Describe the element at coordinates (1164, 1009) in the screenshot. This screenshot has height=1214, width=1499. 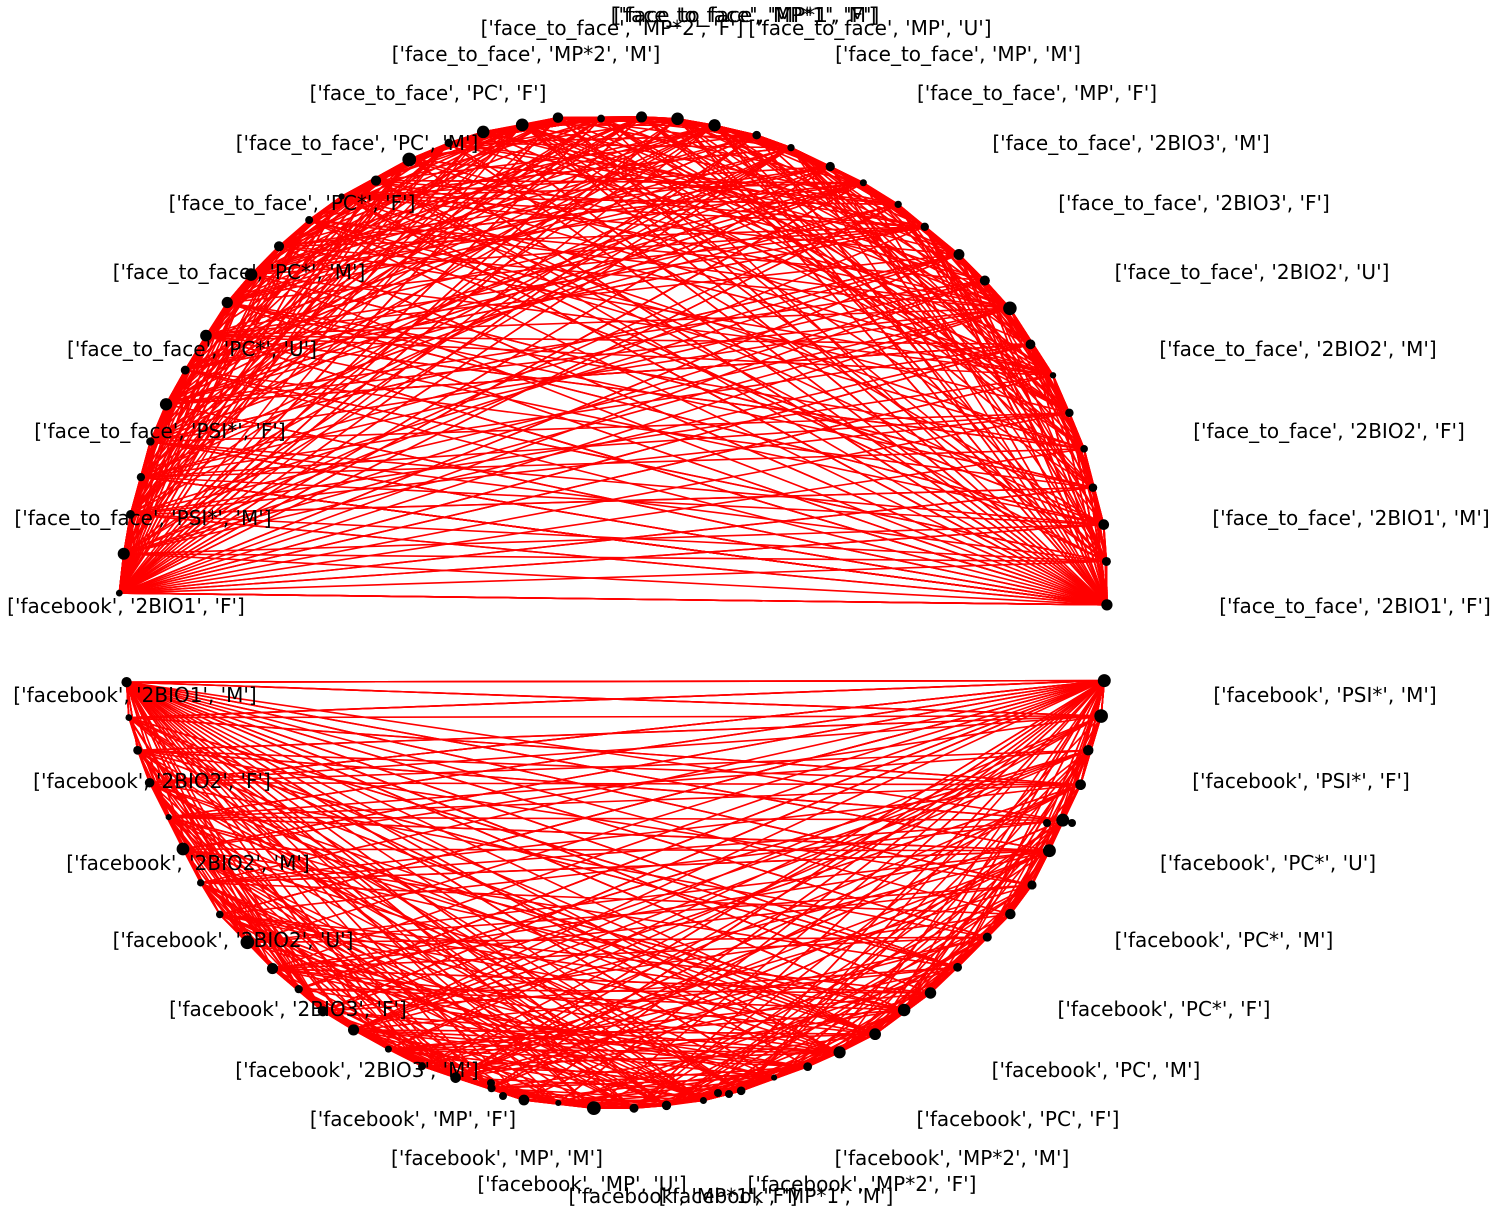
I see `group-label-bottom: ['facebook', 'PC*', 'F']` at that location.